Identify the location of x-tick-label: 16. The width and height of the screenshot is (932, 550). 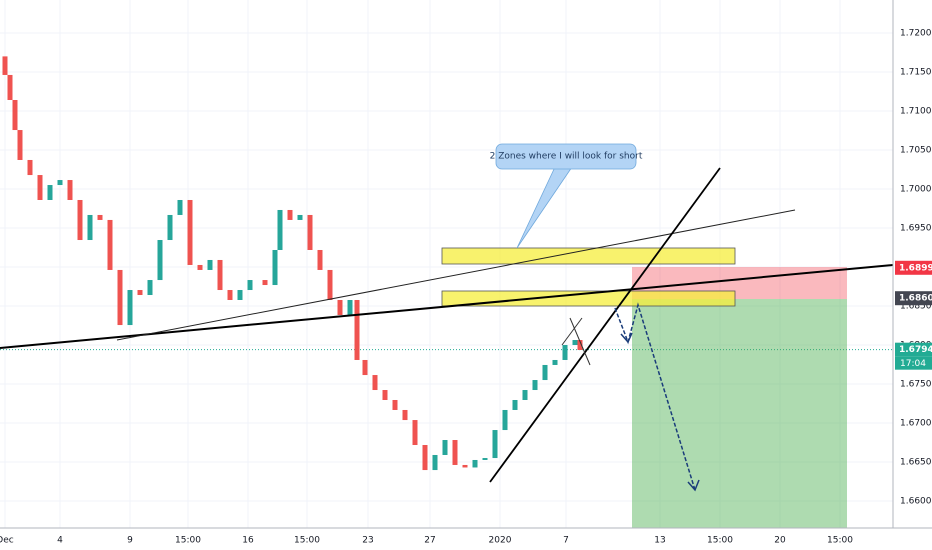
(248, 541).